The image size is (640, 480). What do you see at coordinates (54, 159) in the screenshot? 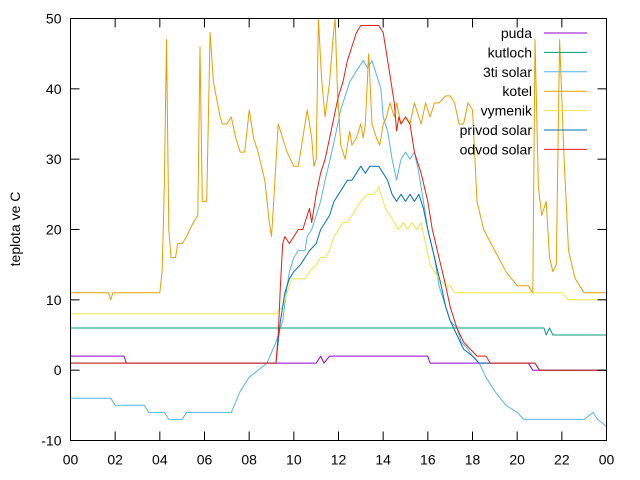
I see `y-tick-label: 30` at bounding box center [54, 159].